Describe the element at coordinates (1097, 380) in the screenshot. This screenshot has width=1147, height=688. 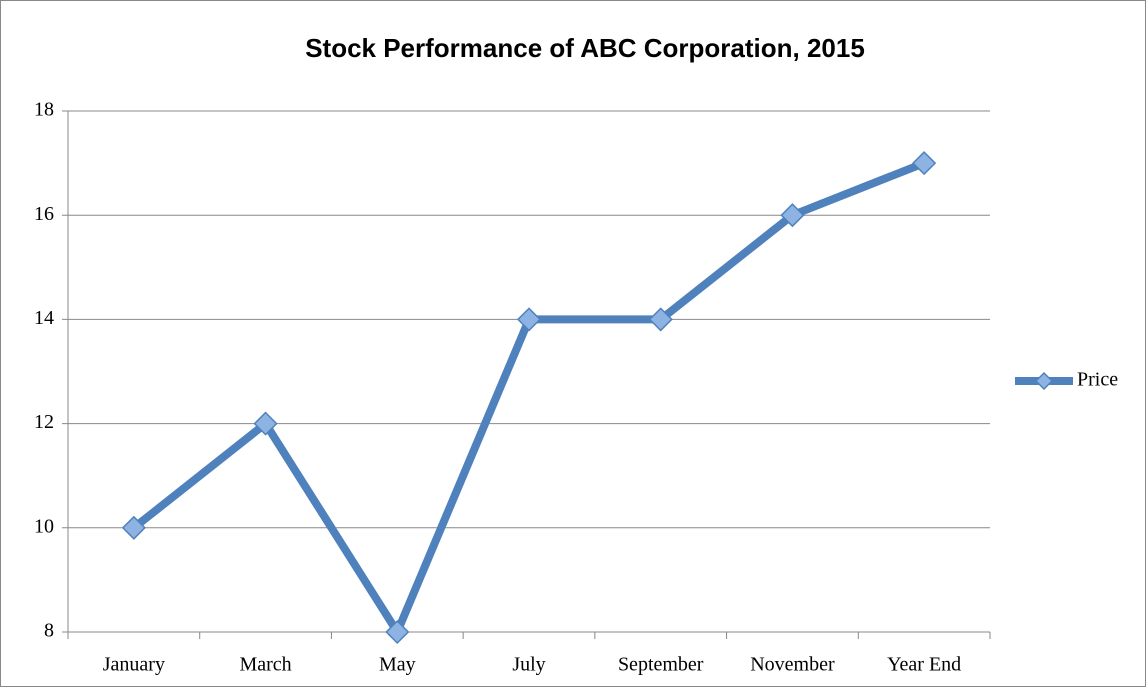
I see `legend-label: Price` at that location.